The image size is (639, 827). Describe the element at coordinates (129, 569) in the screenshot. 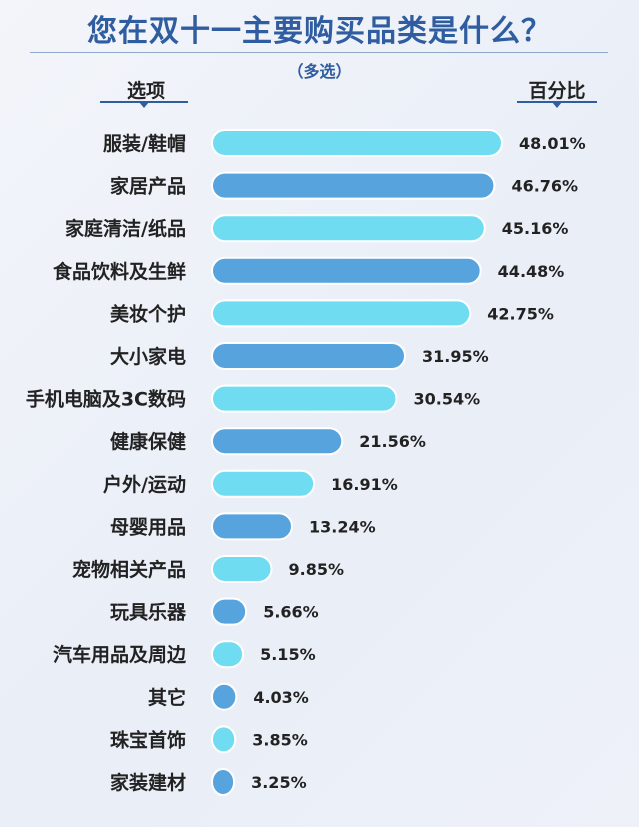

I see `category-label: 宠物相关产品` at that location.